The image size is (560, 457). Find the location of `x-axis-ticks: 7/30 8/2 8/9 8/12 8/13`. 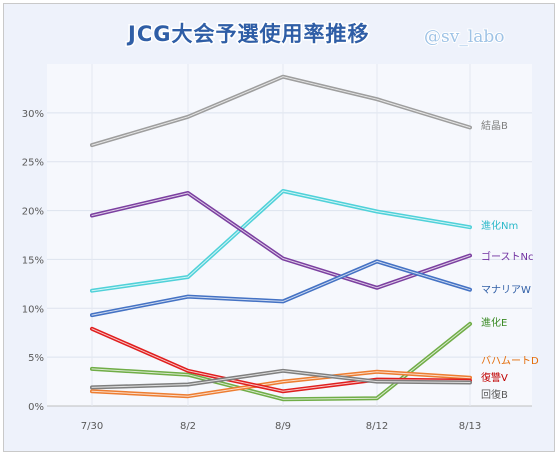

x-axis-ticks: 7/30 8/2 8/9 8/12 8/13 is located at coordinates (281, 426).